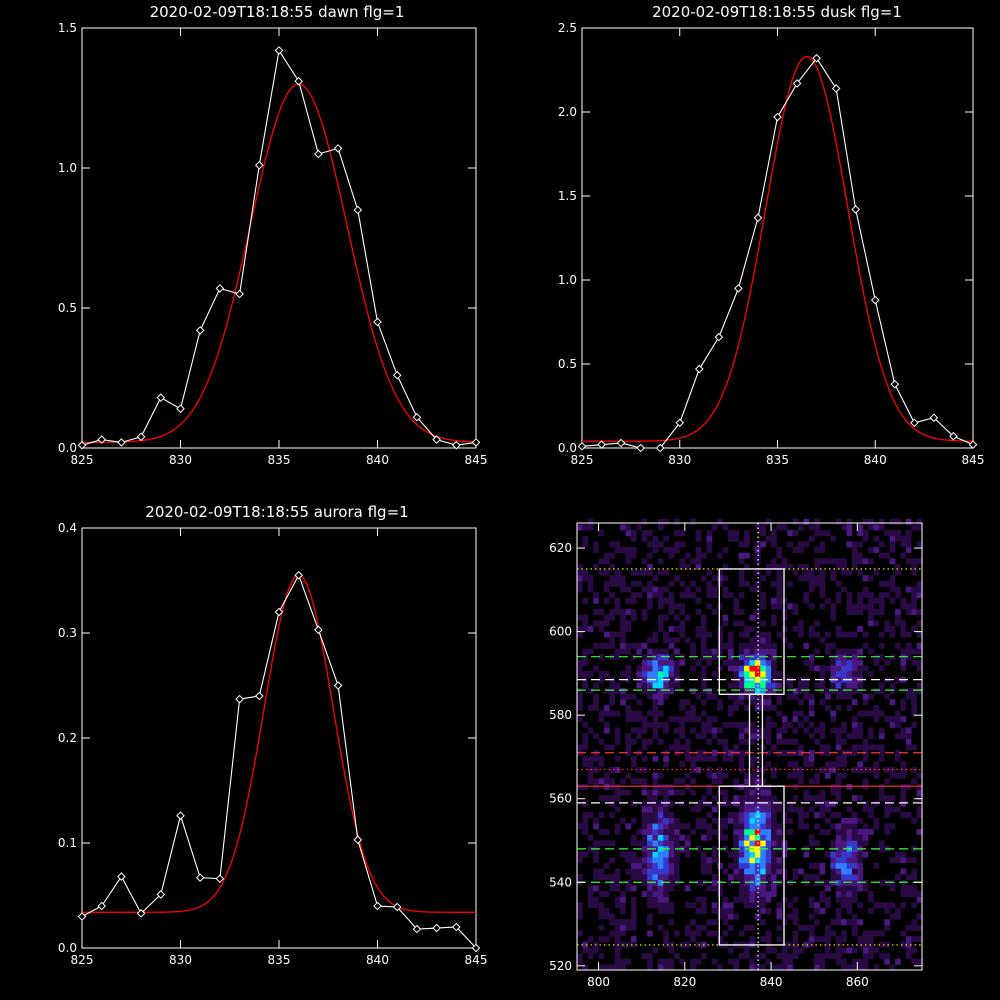 Image resolution: width=1000 pixels, height=1000 pixels. I want to click on x-tick-label: 860, so click(857, 982).